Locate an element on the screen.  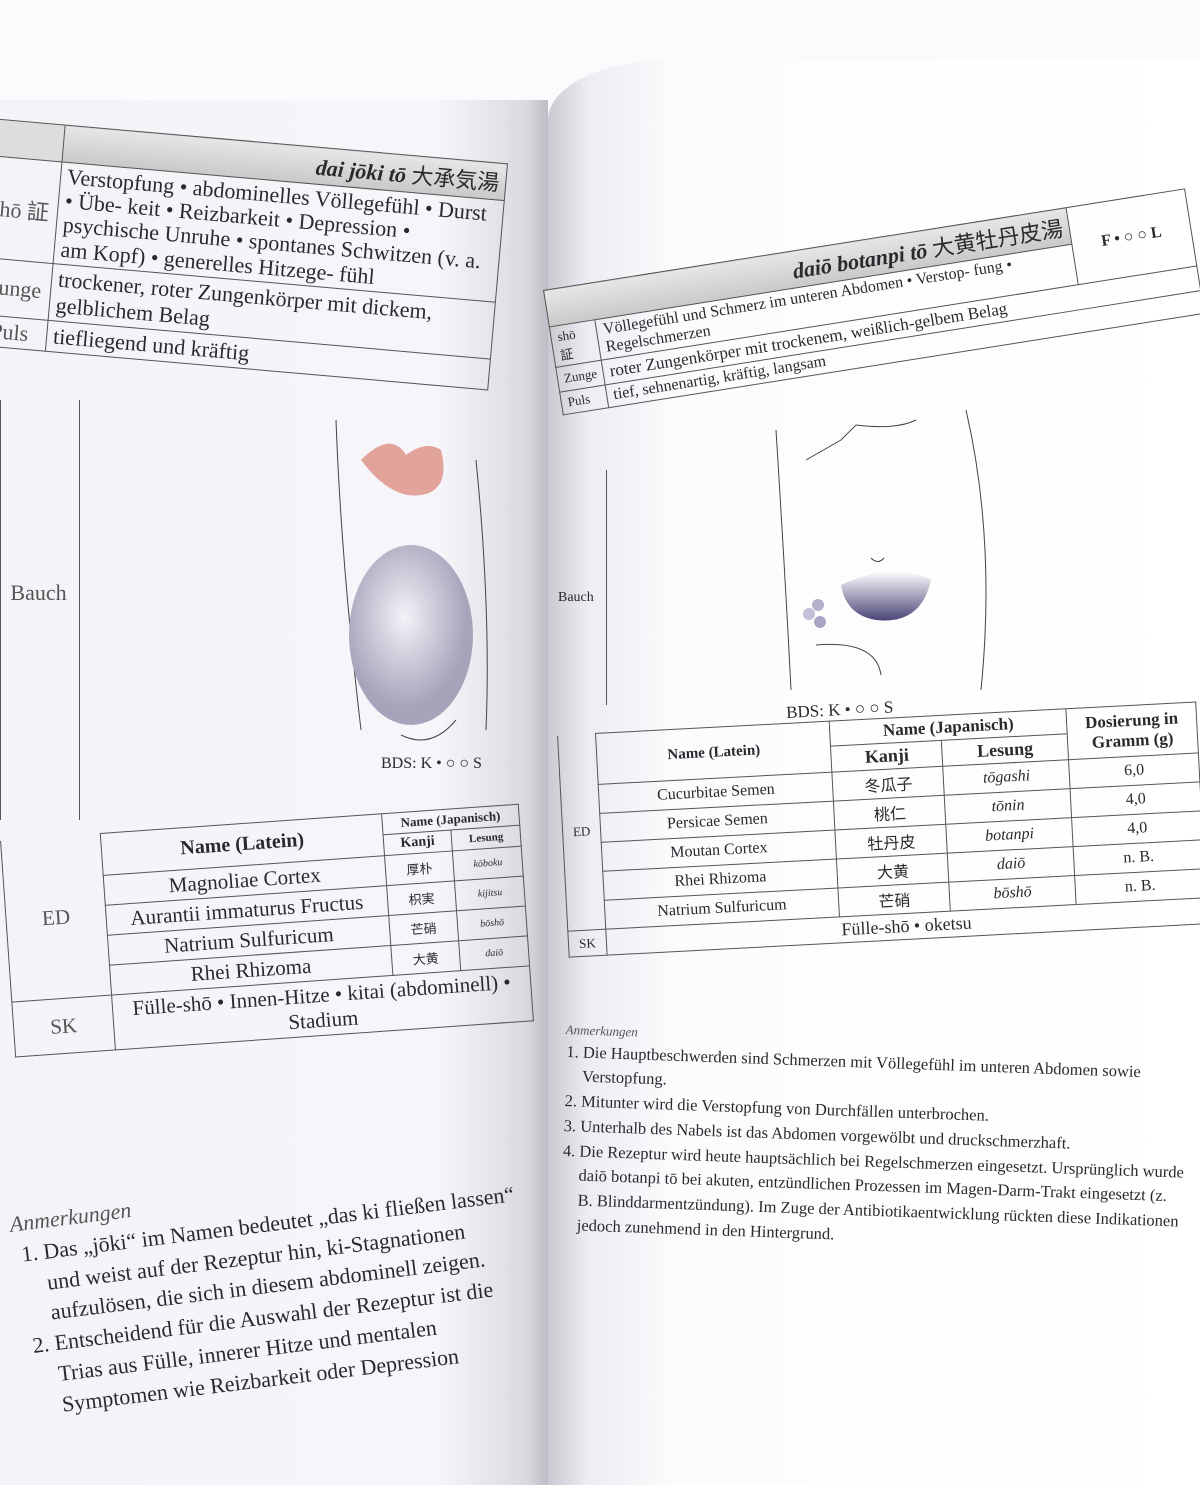
kanji: 厚朴 is located at coordinates (419, 868).